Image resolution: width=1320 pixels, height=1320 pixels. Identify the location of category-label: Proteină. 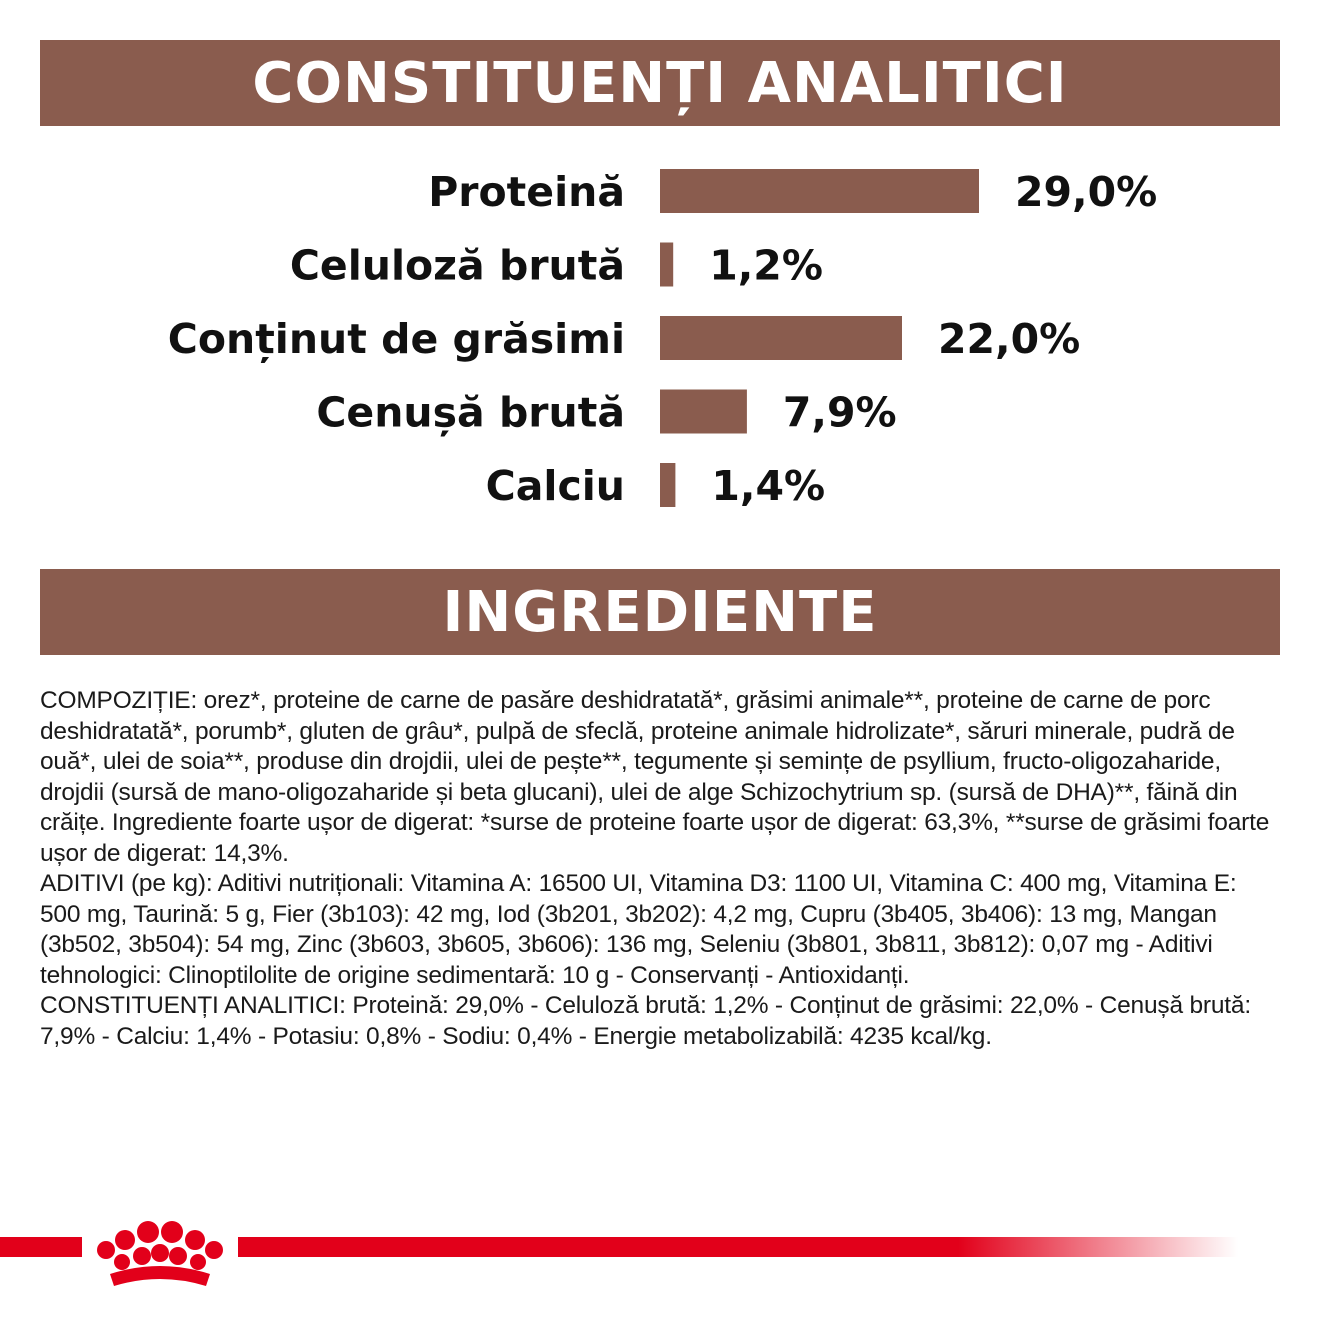
(526, 192).